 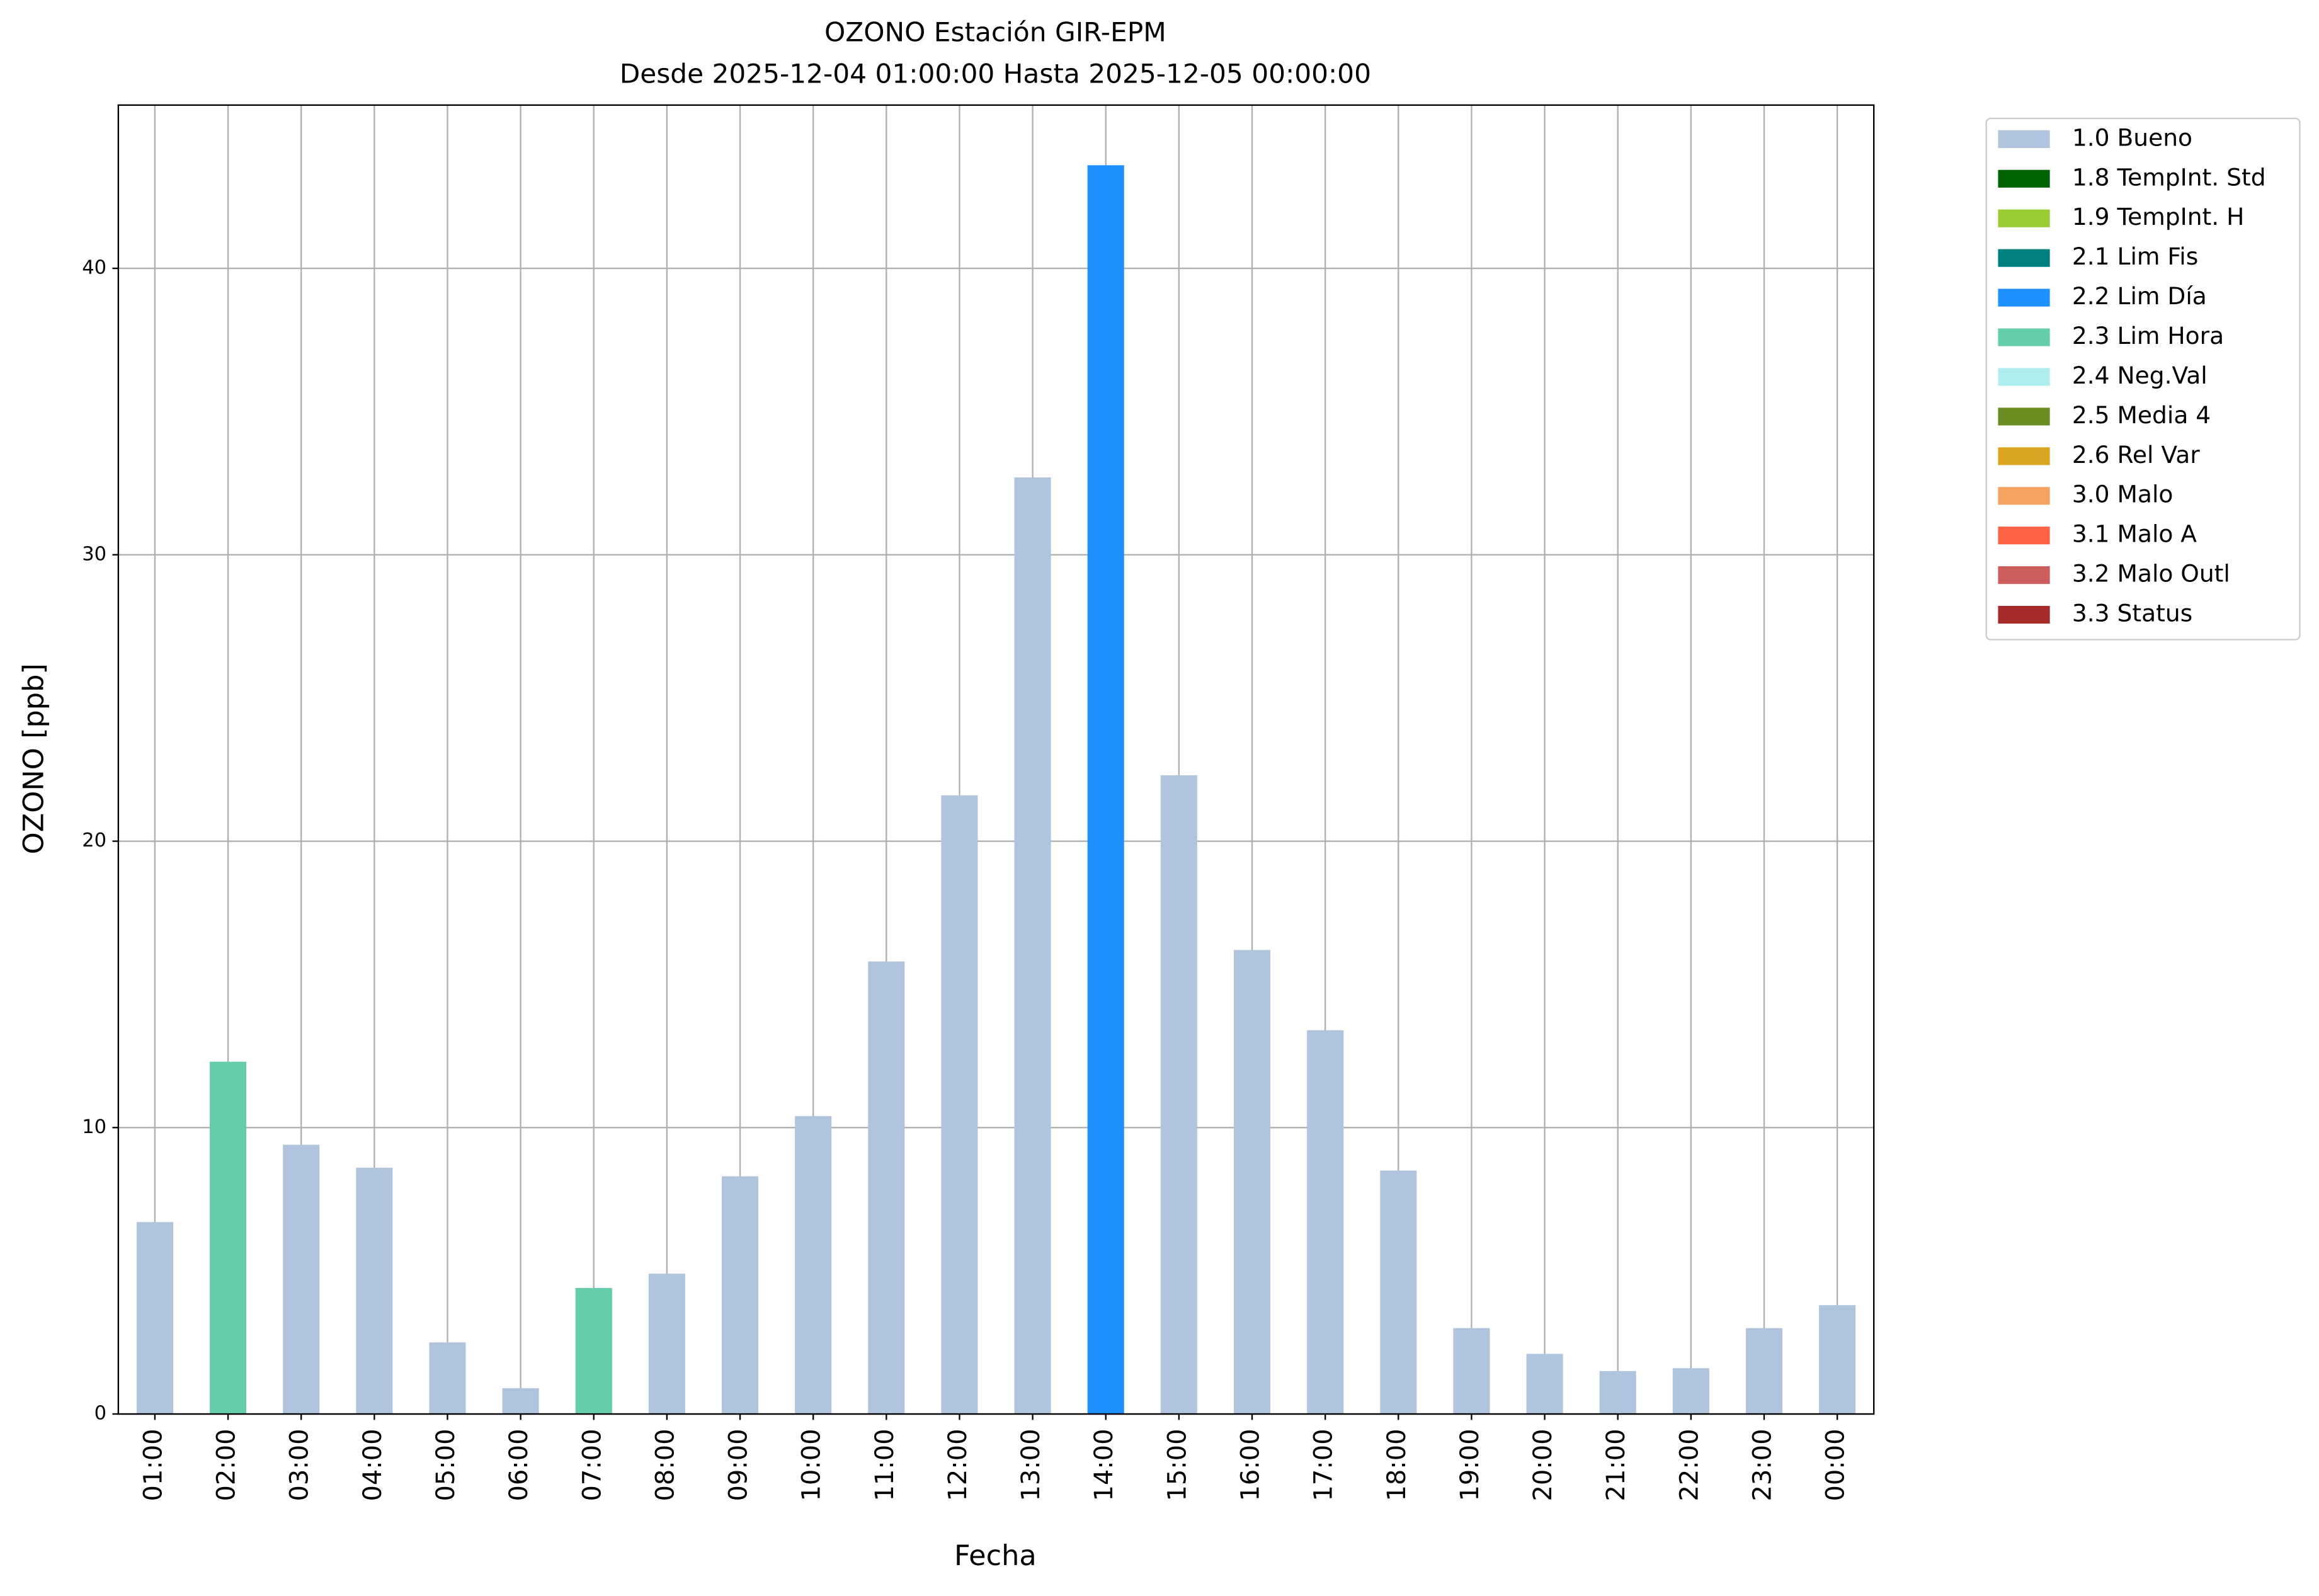 I want to click on x-tick-label: 00:00, so click(x=1835, y=1465).